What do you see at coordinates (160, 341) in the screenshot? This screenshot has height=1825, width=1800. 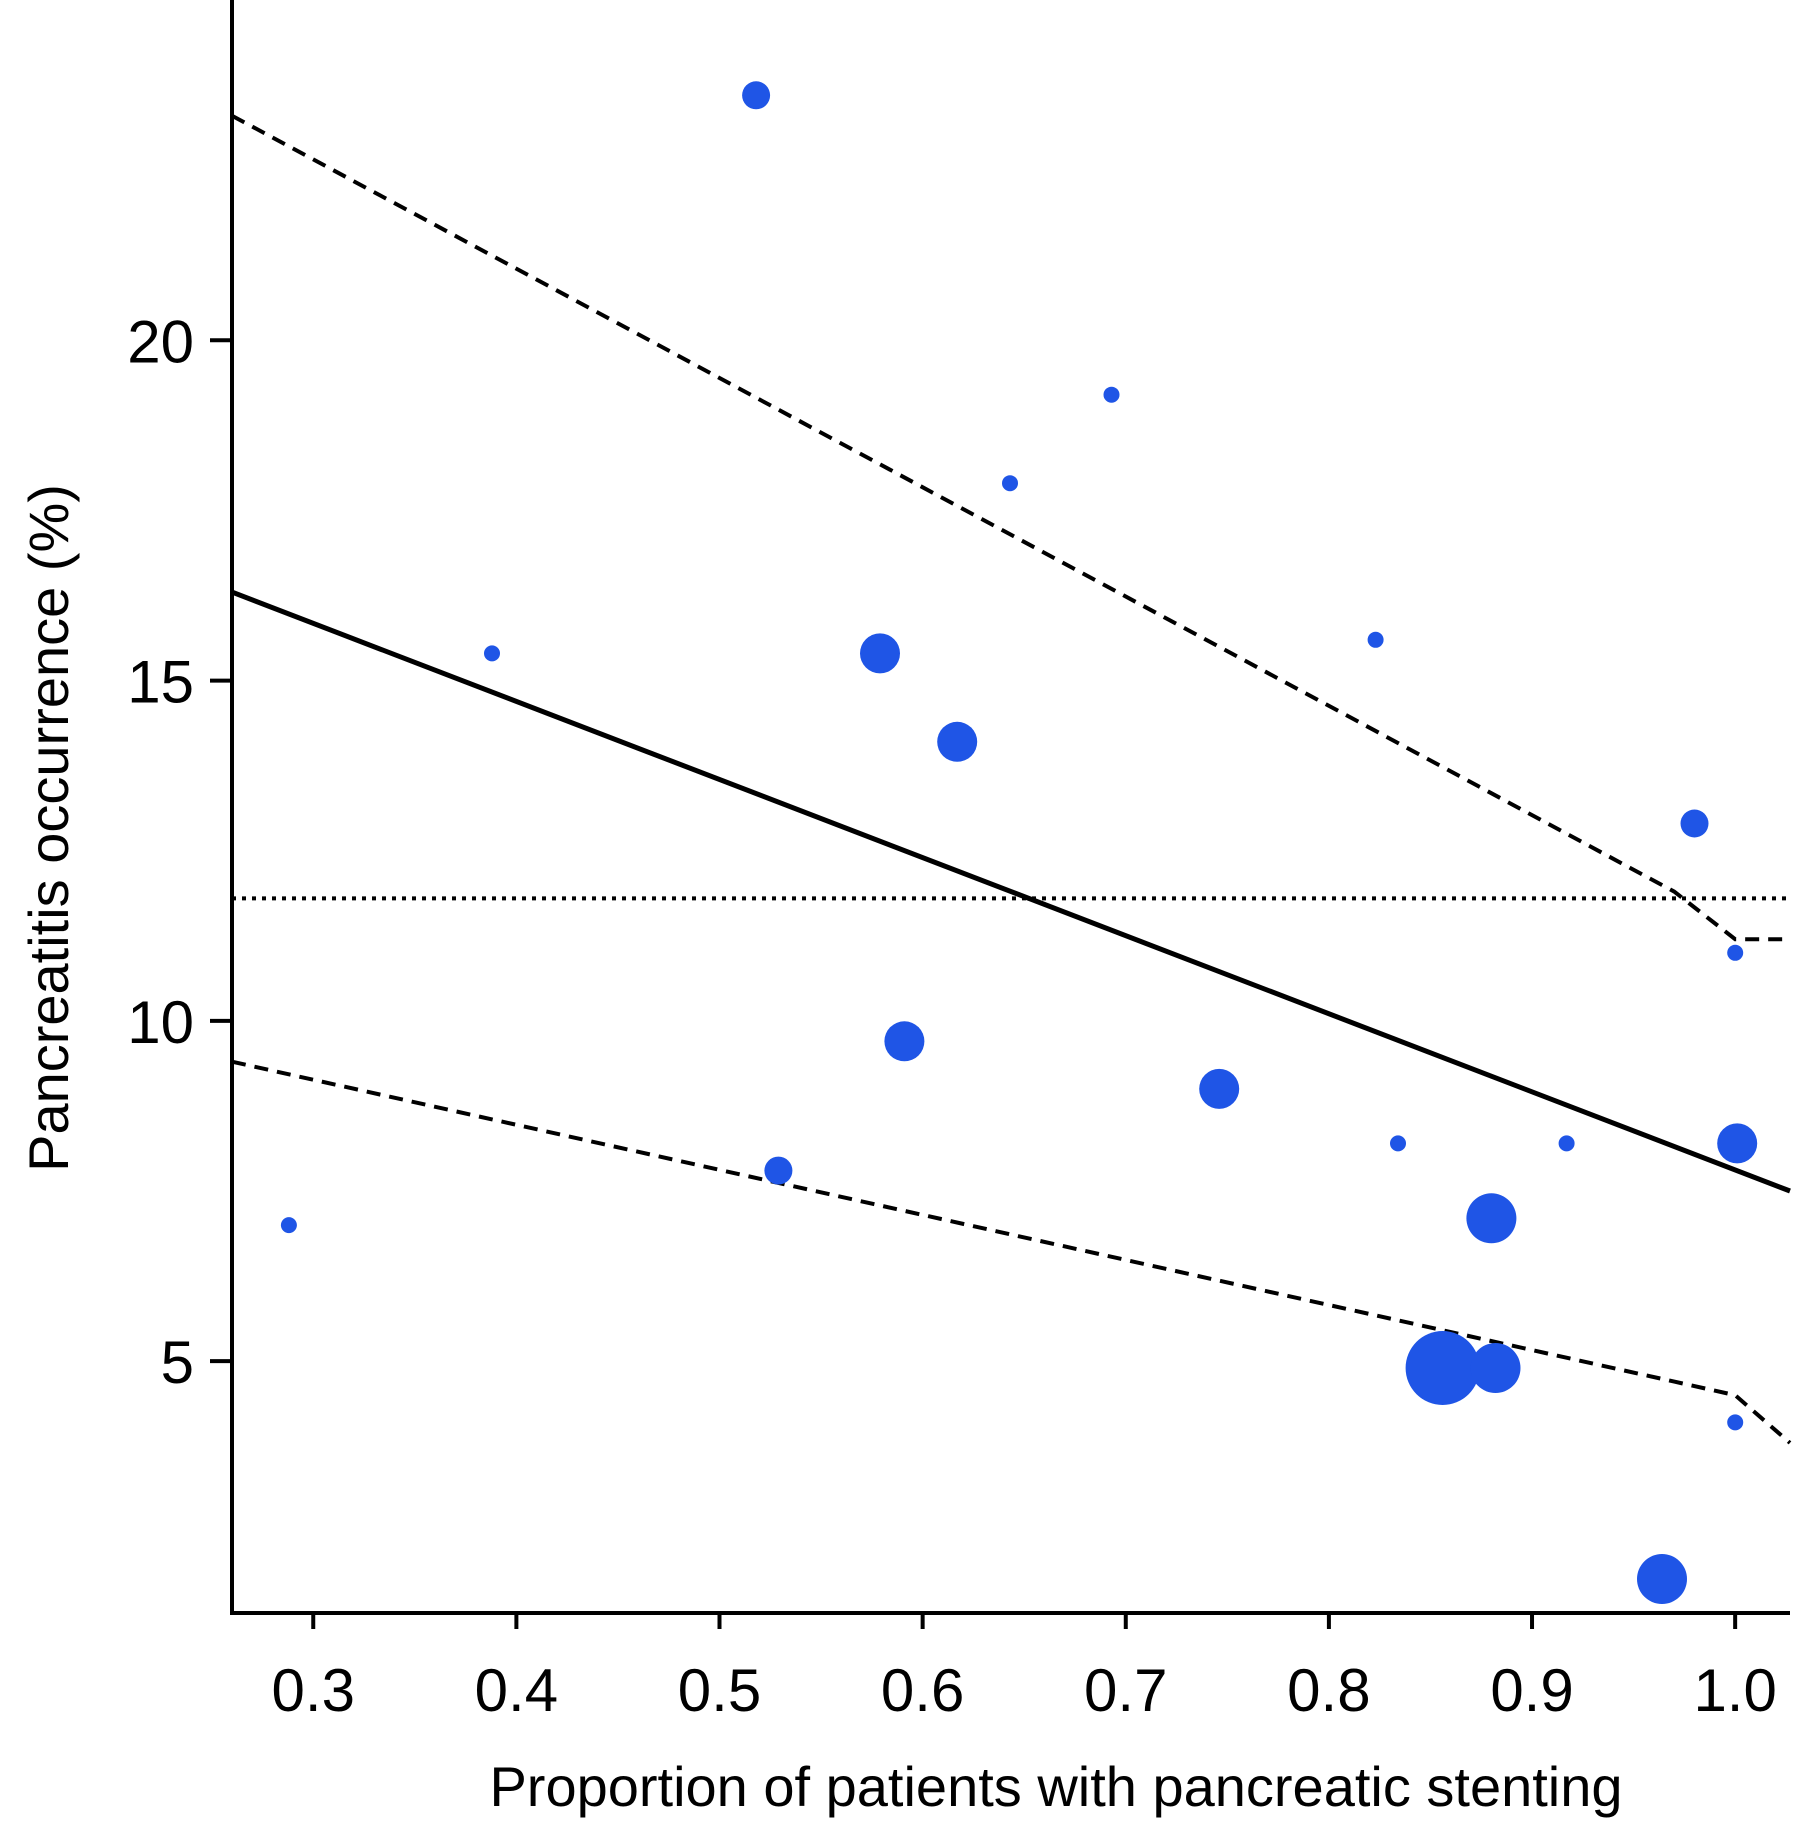 I see `y-tick-label: 20` at bounding box center [160, 341].